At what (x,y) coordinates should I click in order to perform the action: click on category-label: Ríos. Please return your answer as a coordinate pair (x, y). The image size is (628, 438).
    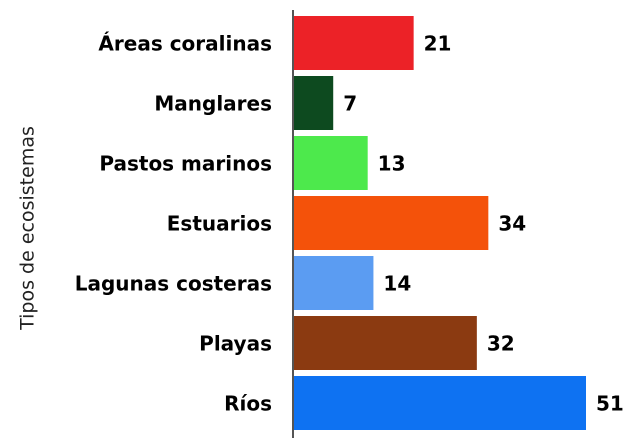
    Looking at the image, I should click on (248, 404).